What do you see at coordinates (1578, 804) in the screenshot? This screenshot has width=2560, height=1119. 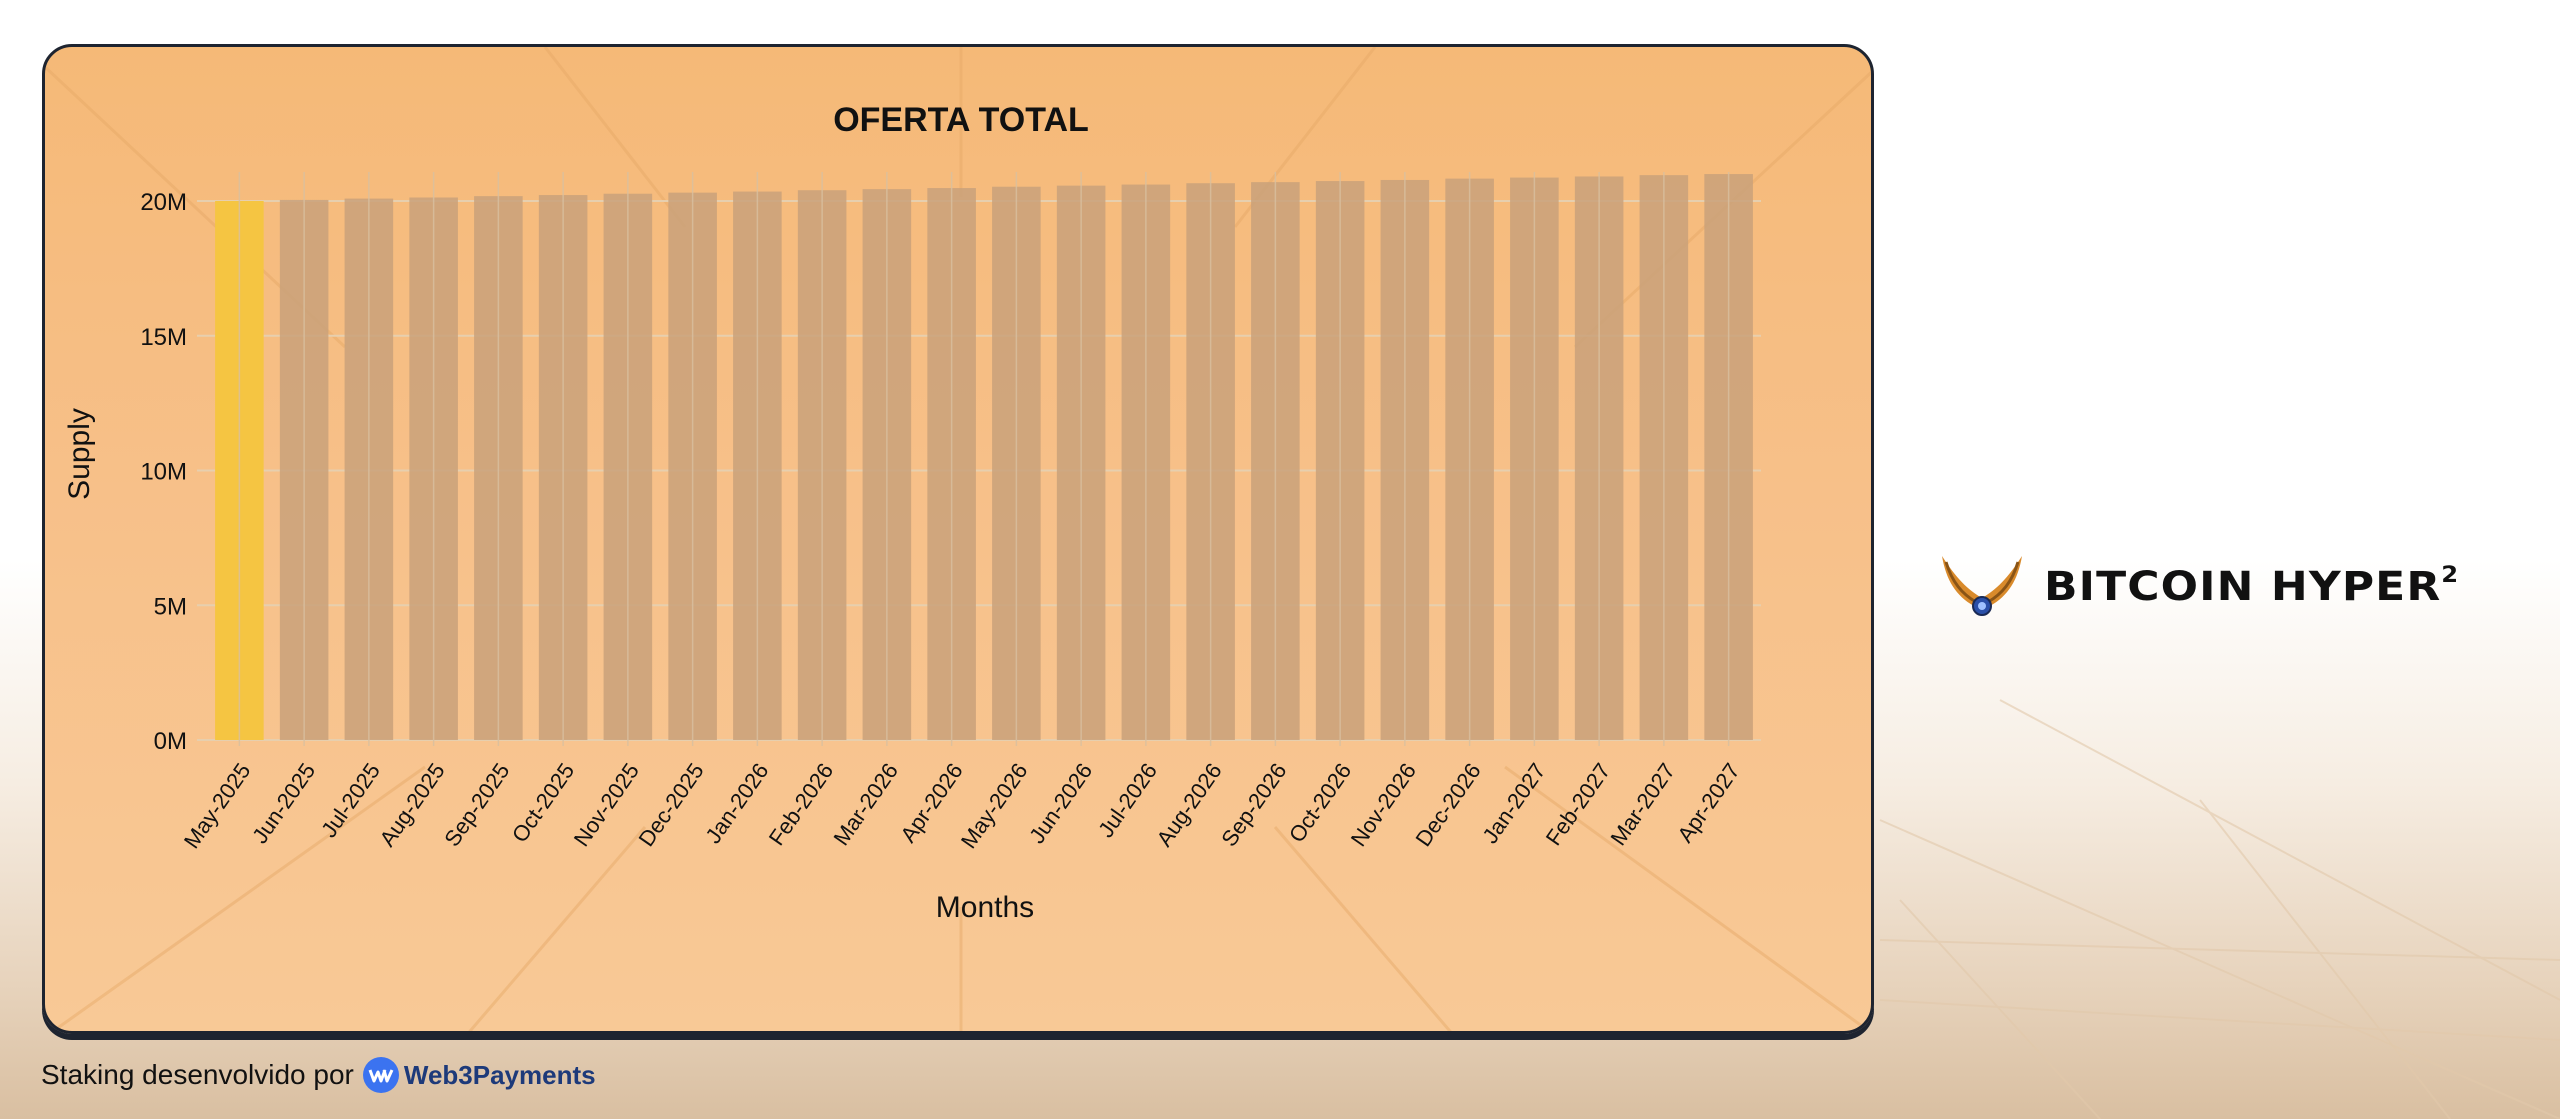 I see `x-tick-label: Feb-2027` at bounding box center [1578, 804].